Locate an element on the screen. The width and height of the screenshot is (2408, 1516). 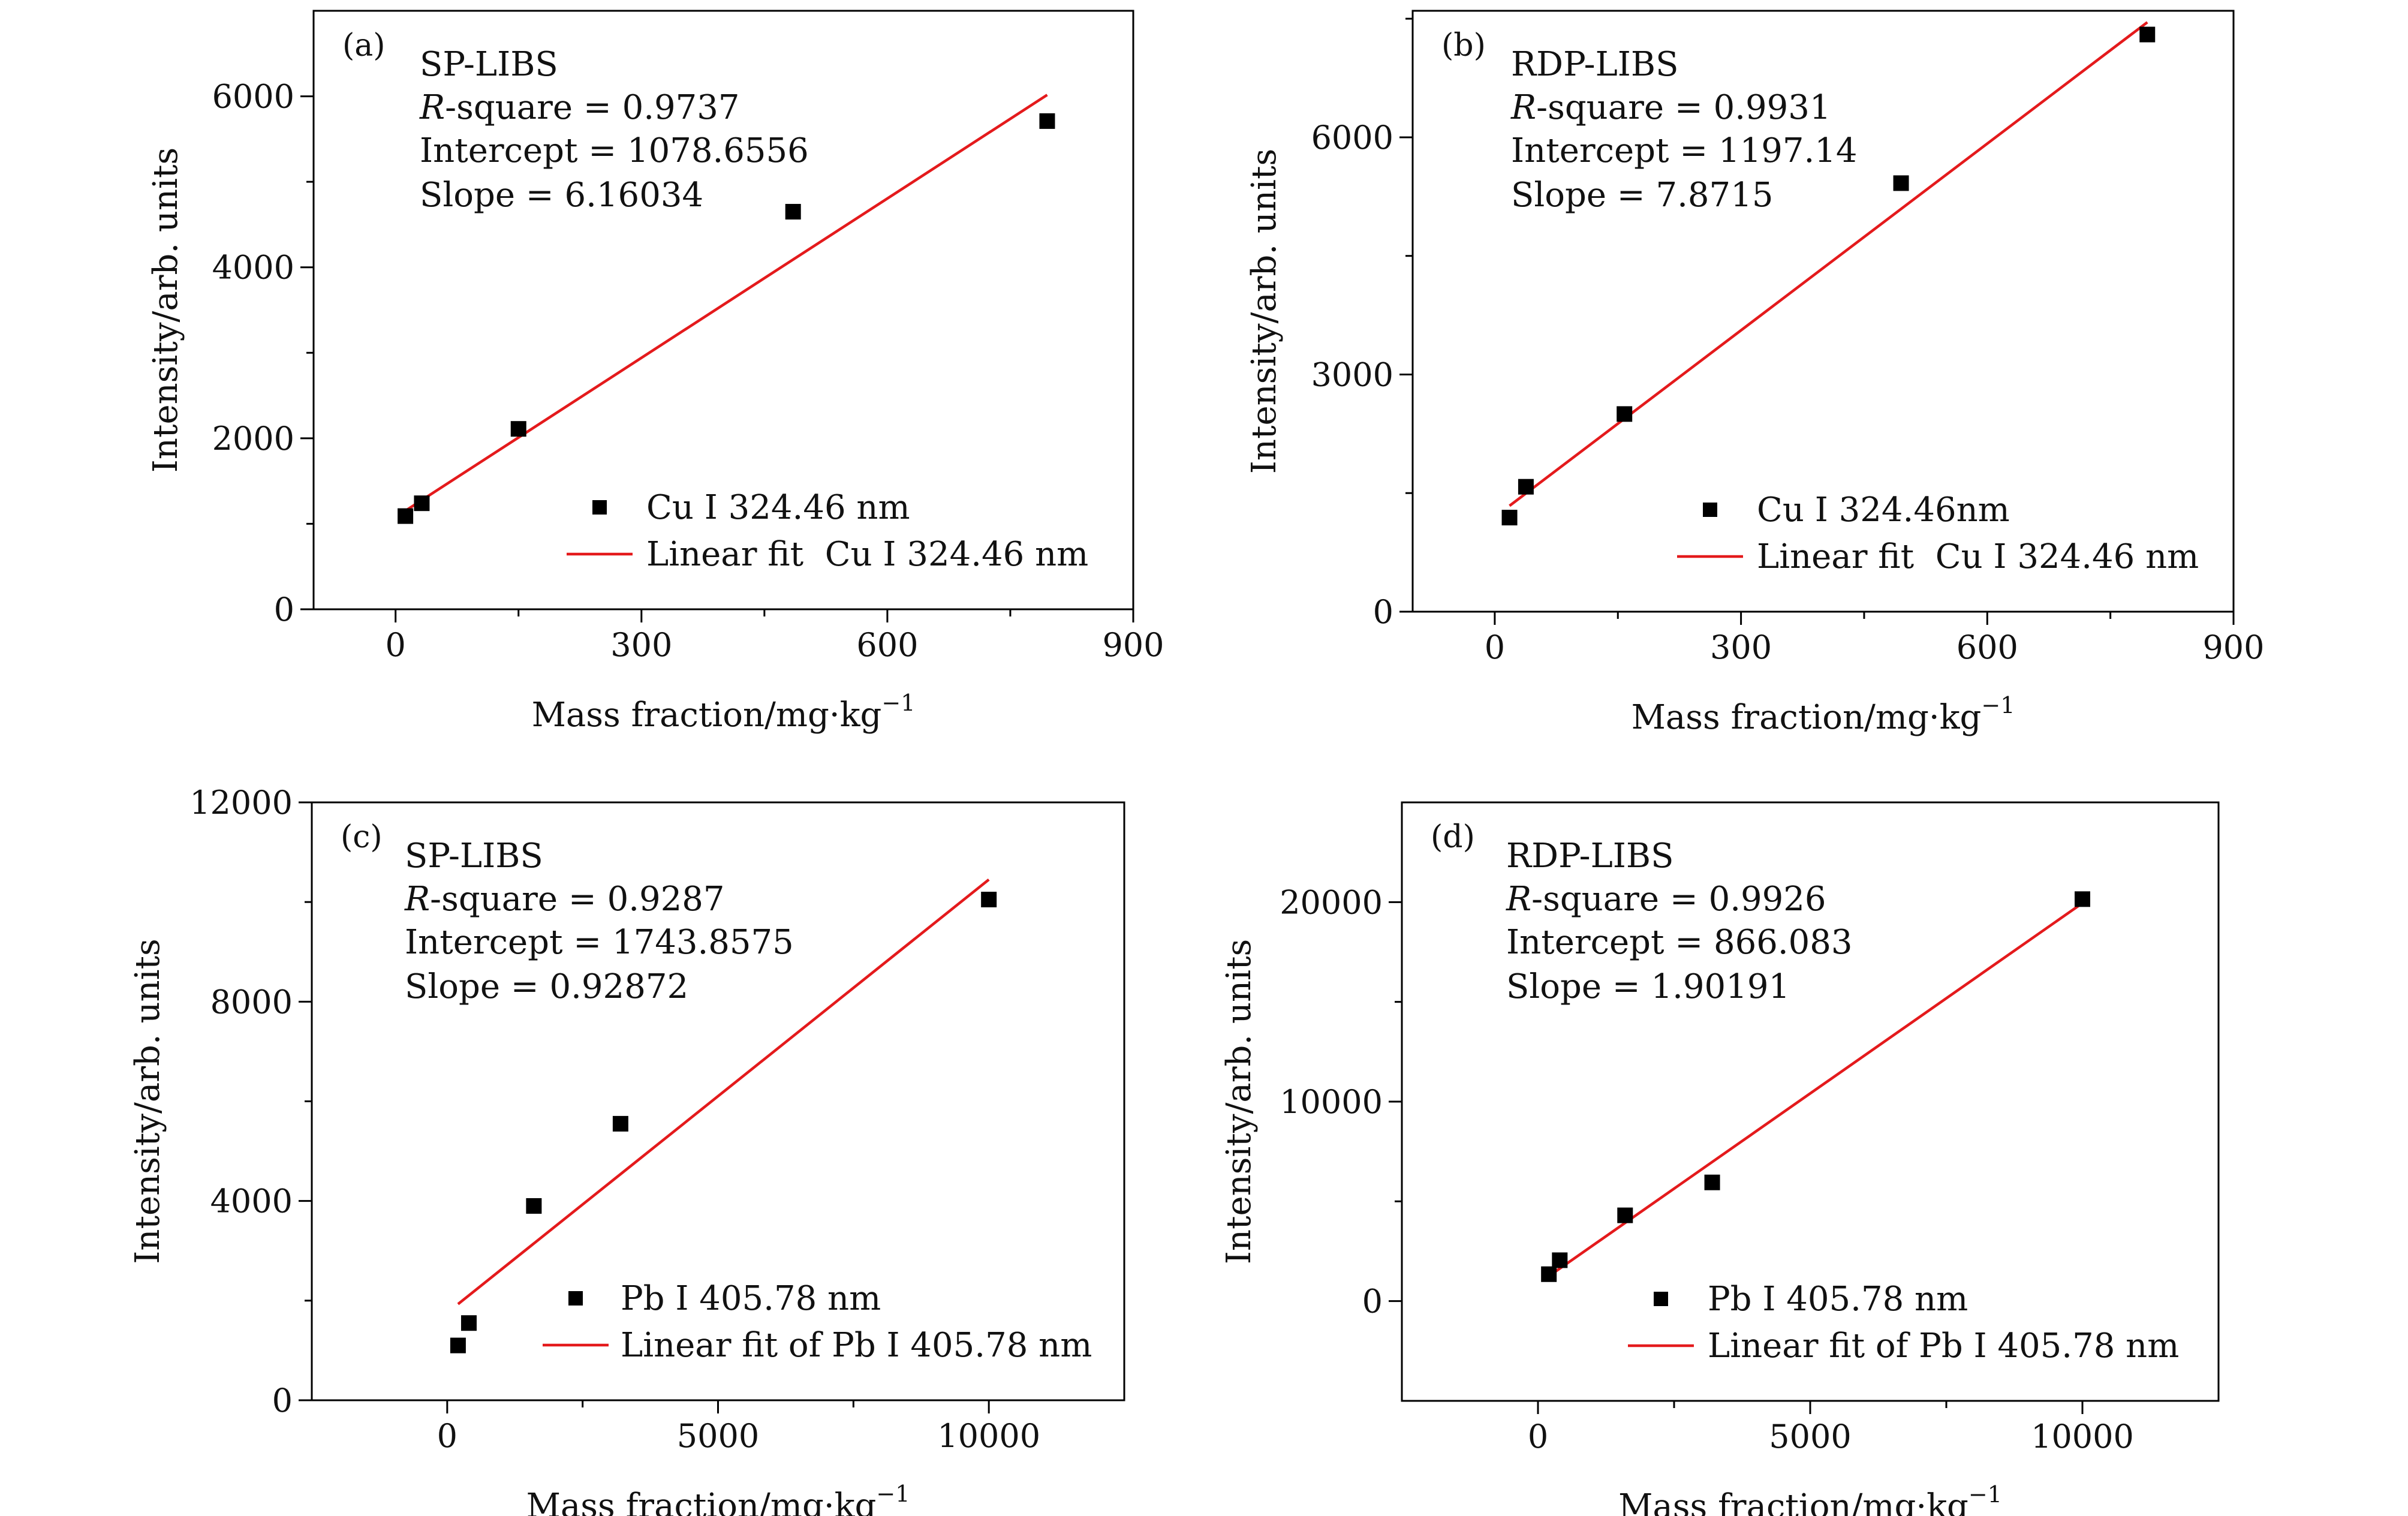
intercept-annotation: Intercept = 1078.6556 is located at coordinates (614, 150).